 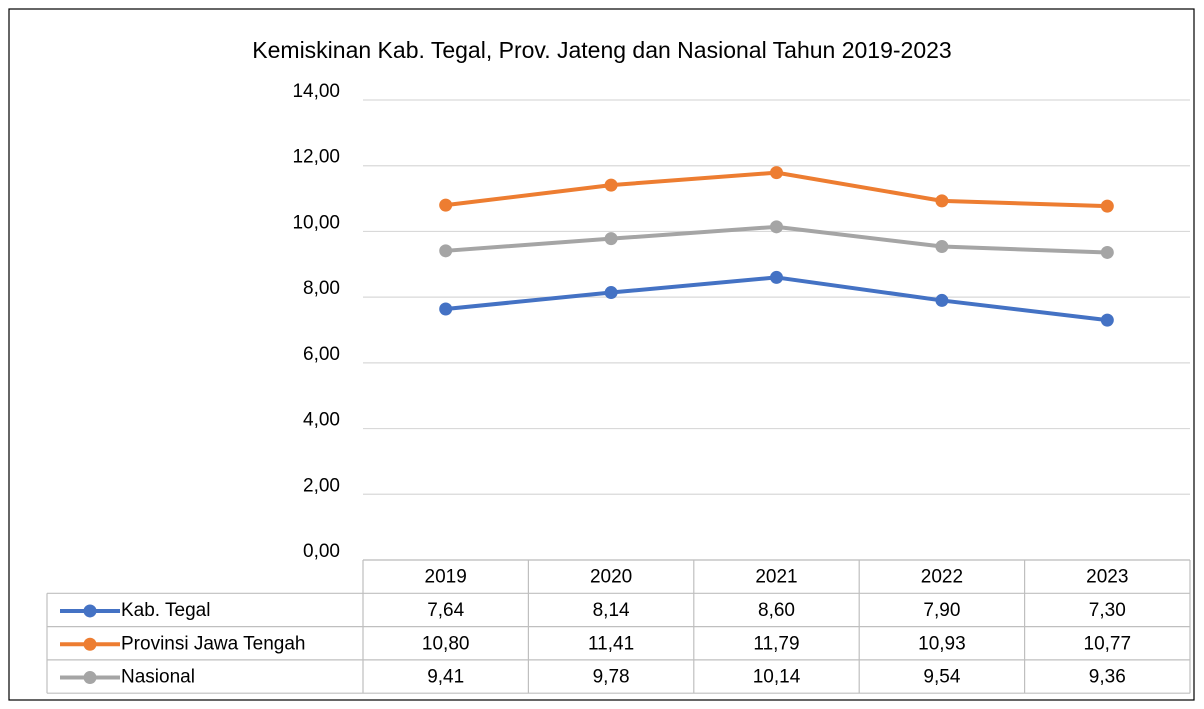 What do you see at coordinates (316, 157) in the screenshot?
I see `y-tick-label: 12,00` at bounding box center [316, 157].